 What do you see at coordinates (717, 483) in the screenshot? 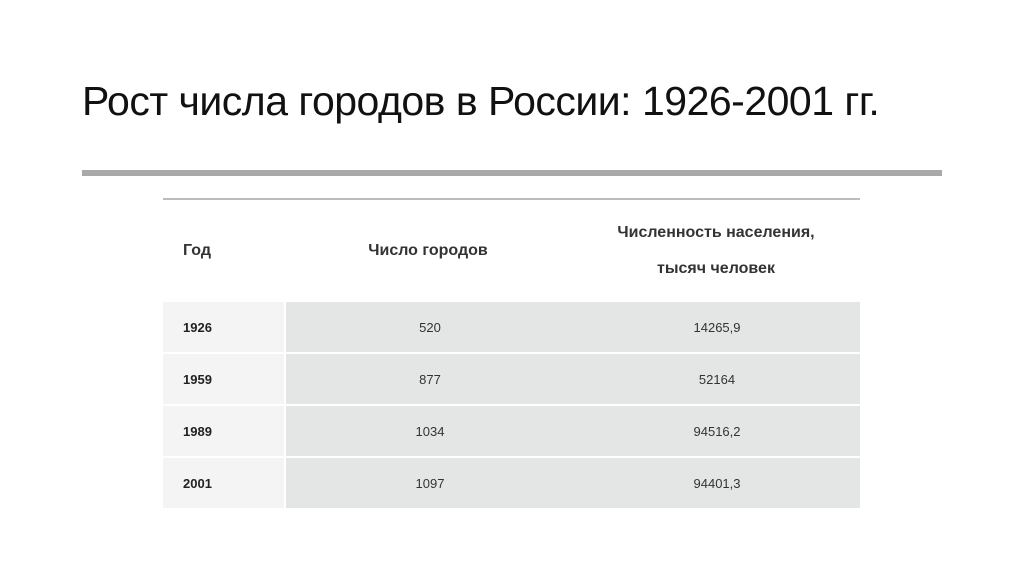
I see `cell-population: 94401,3` at bounding box center [717, 483].